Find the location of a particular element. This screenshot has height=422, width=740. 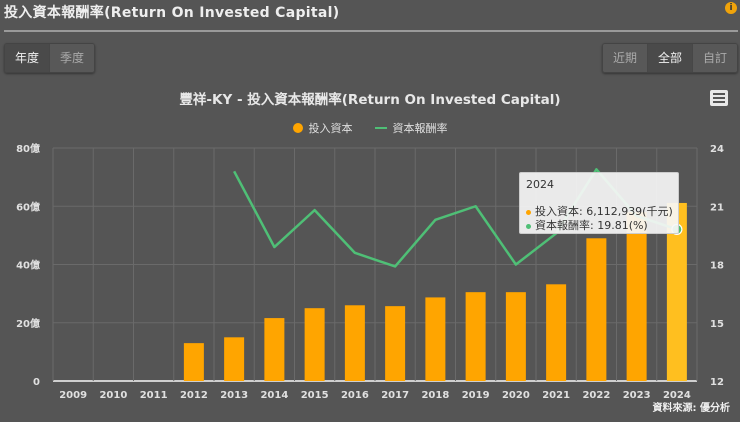

tab-annual: 年度 is located at coordinates (28, 58).